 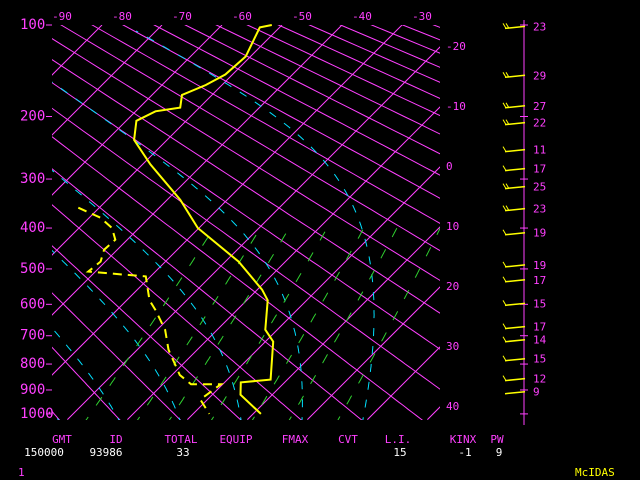 I want to click on wind-speed-label: 27, so click(x=539, y=106).